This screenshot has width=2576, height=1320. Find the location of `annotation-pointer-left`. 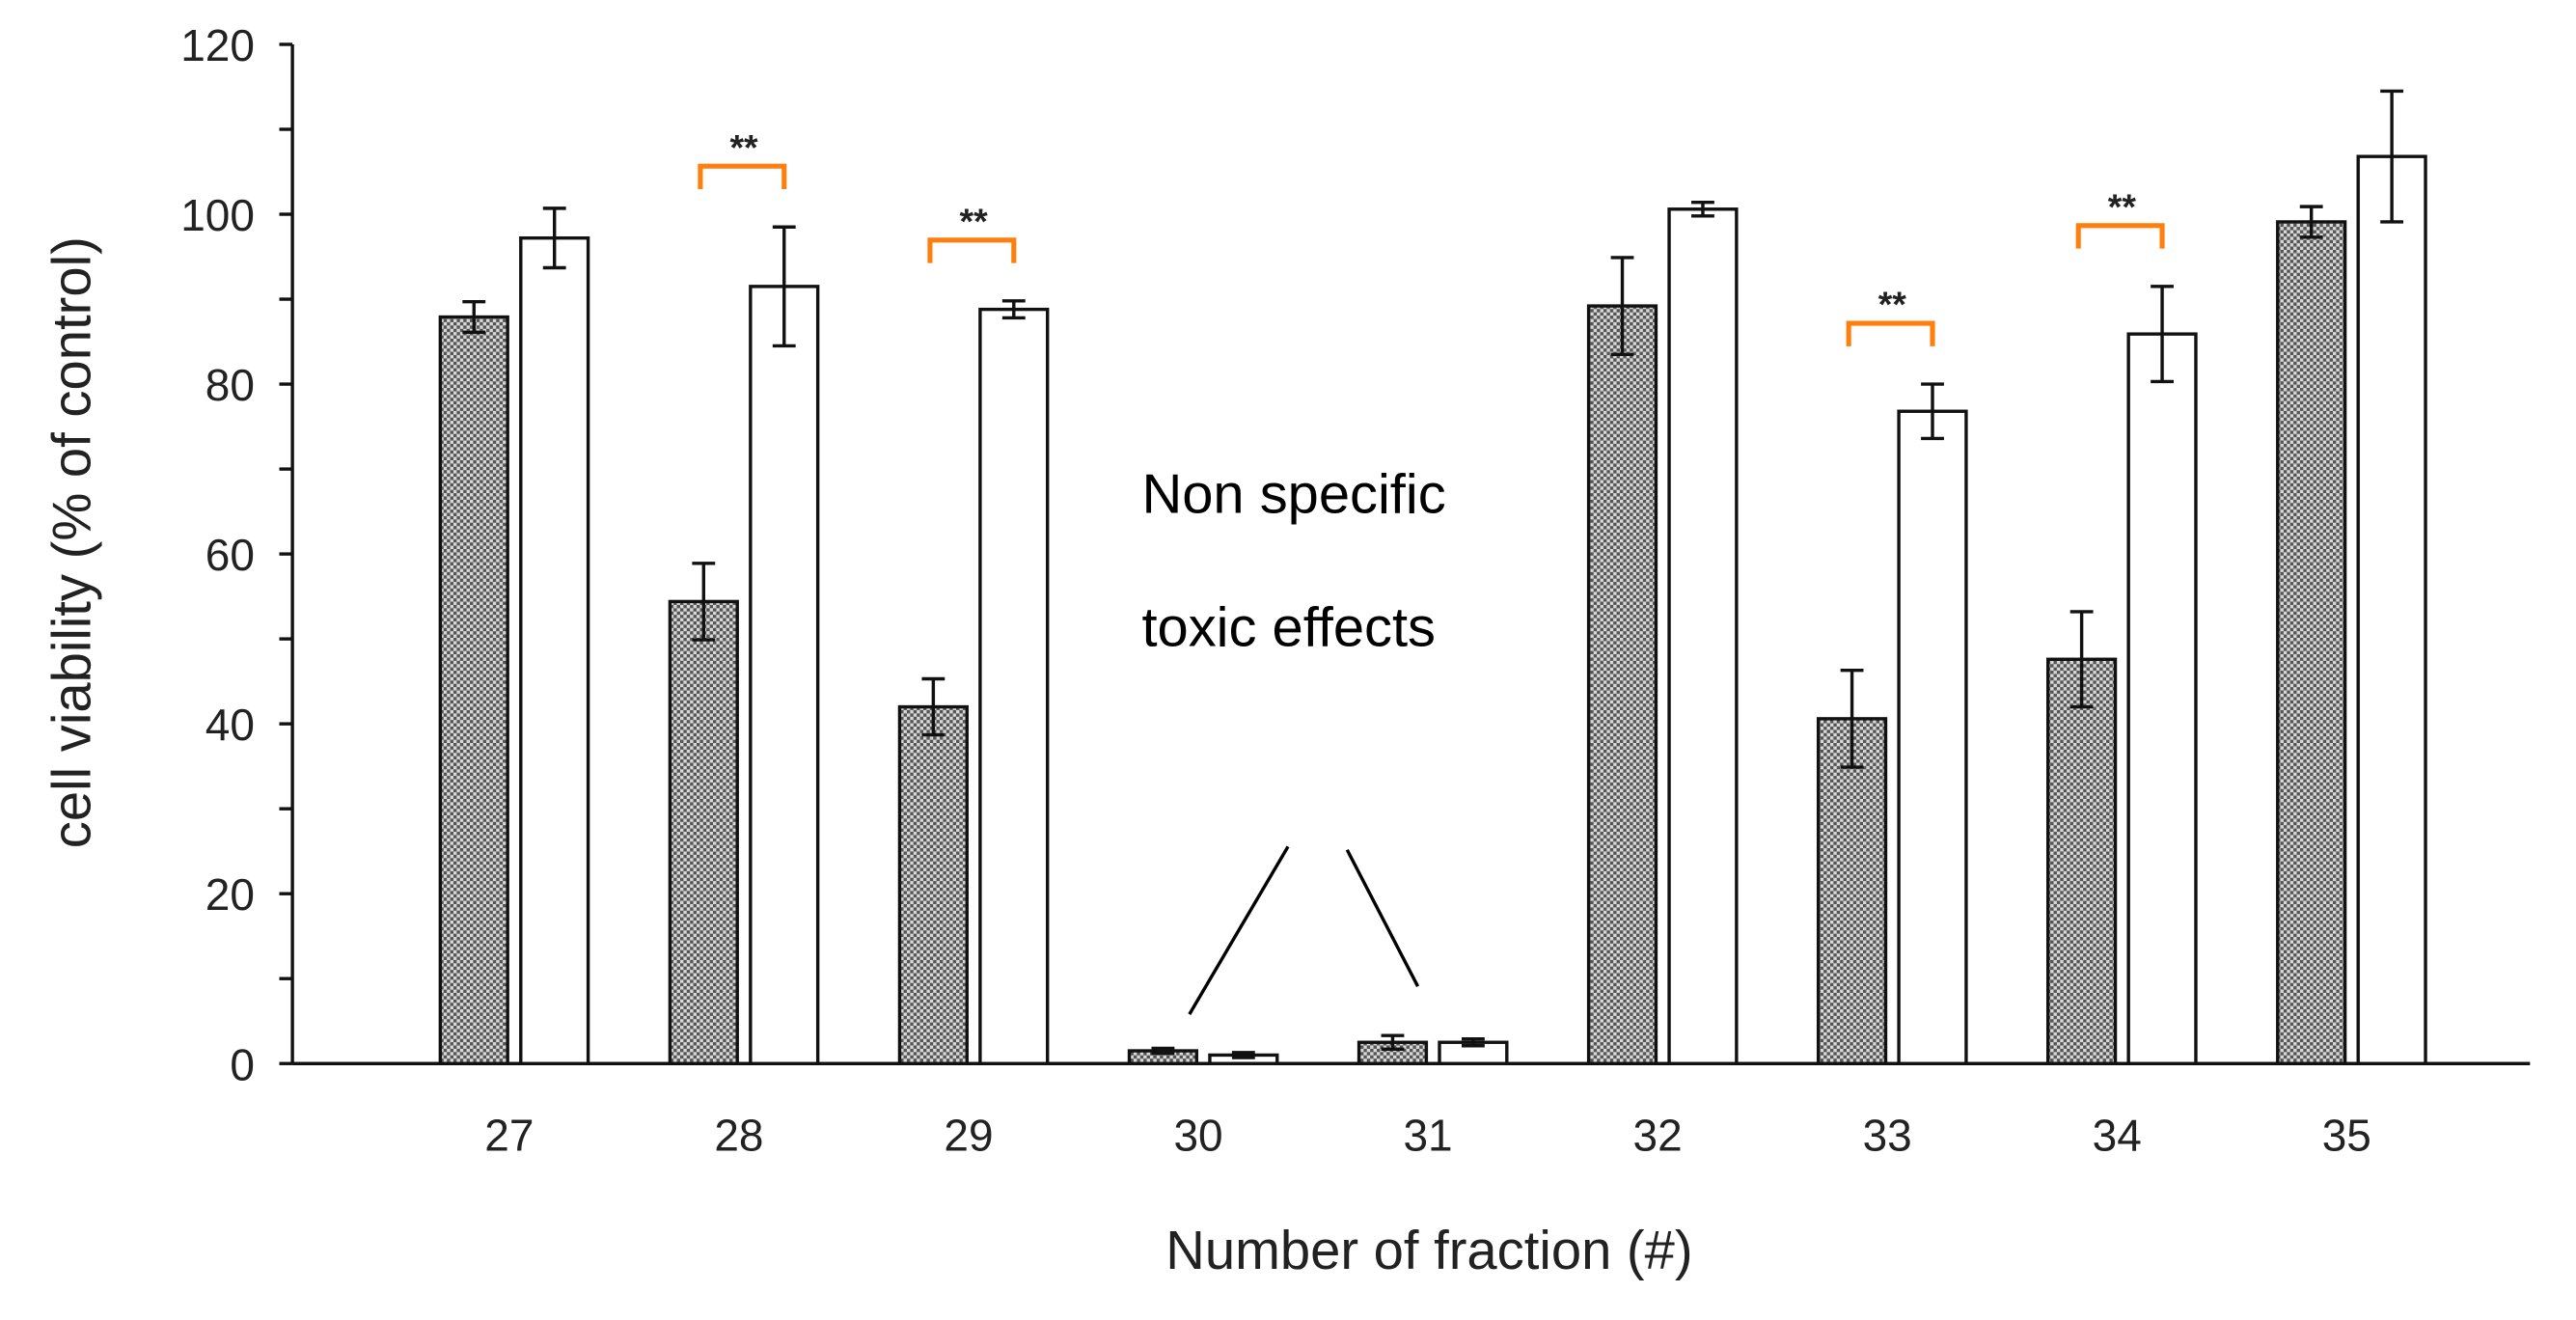

annotation-pointer-left is located at coordinates (1239, 930).